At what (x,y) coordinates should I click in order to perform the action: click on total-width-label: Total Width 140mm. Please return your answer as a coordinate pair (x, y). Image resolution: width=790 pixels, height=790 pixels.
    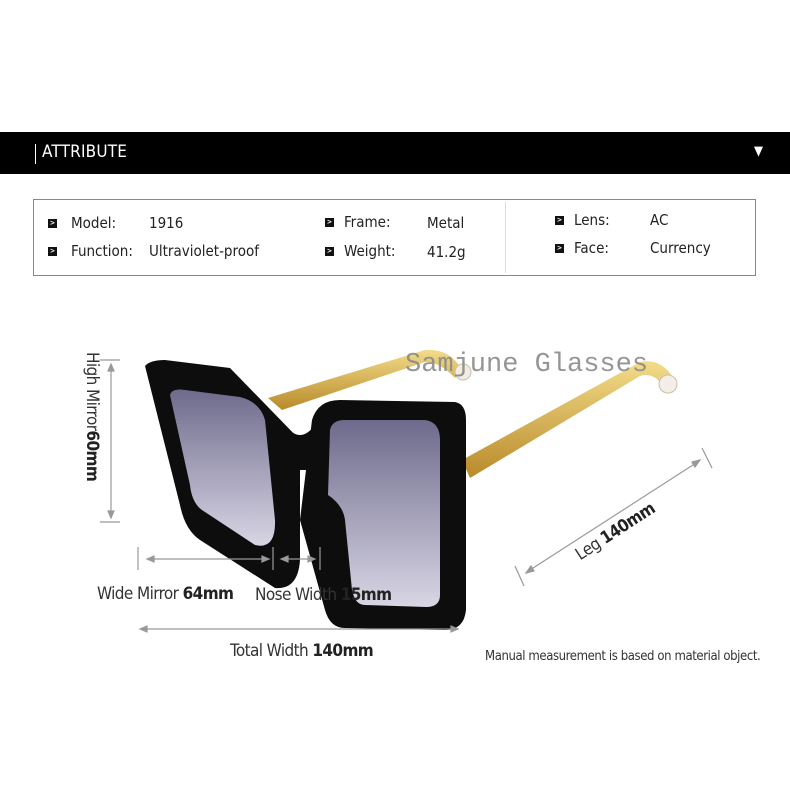
    Looking at the image, I should click on (302, 651).